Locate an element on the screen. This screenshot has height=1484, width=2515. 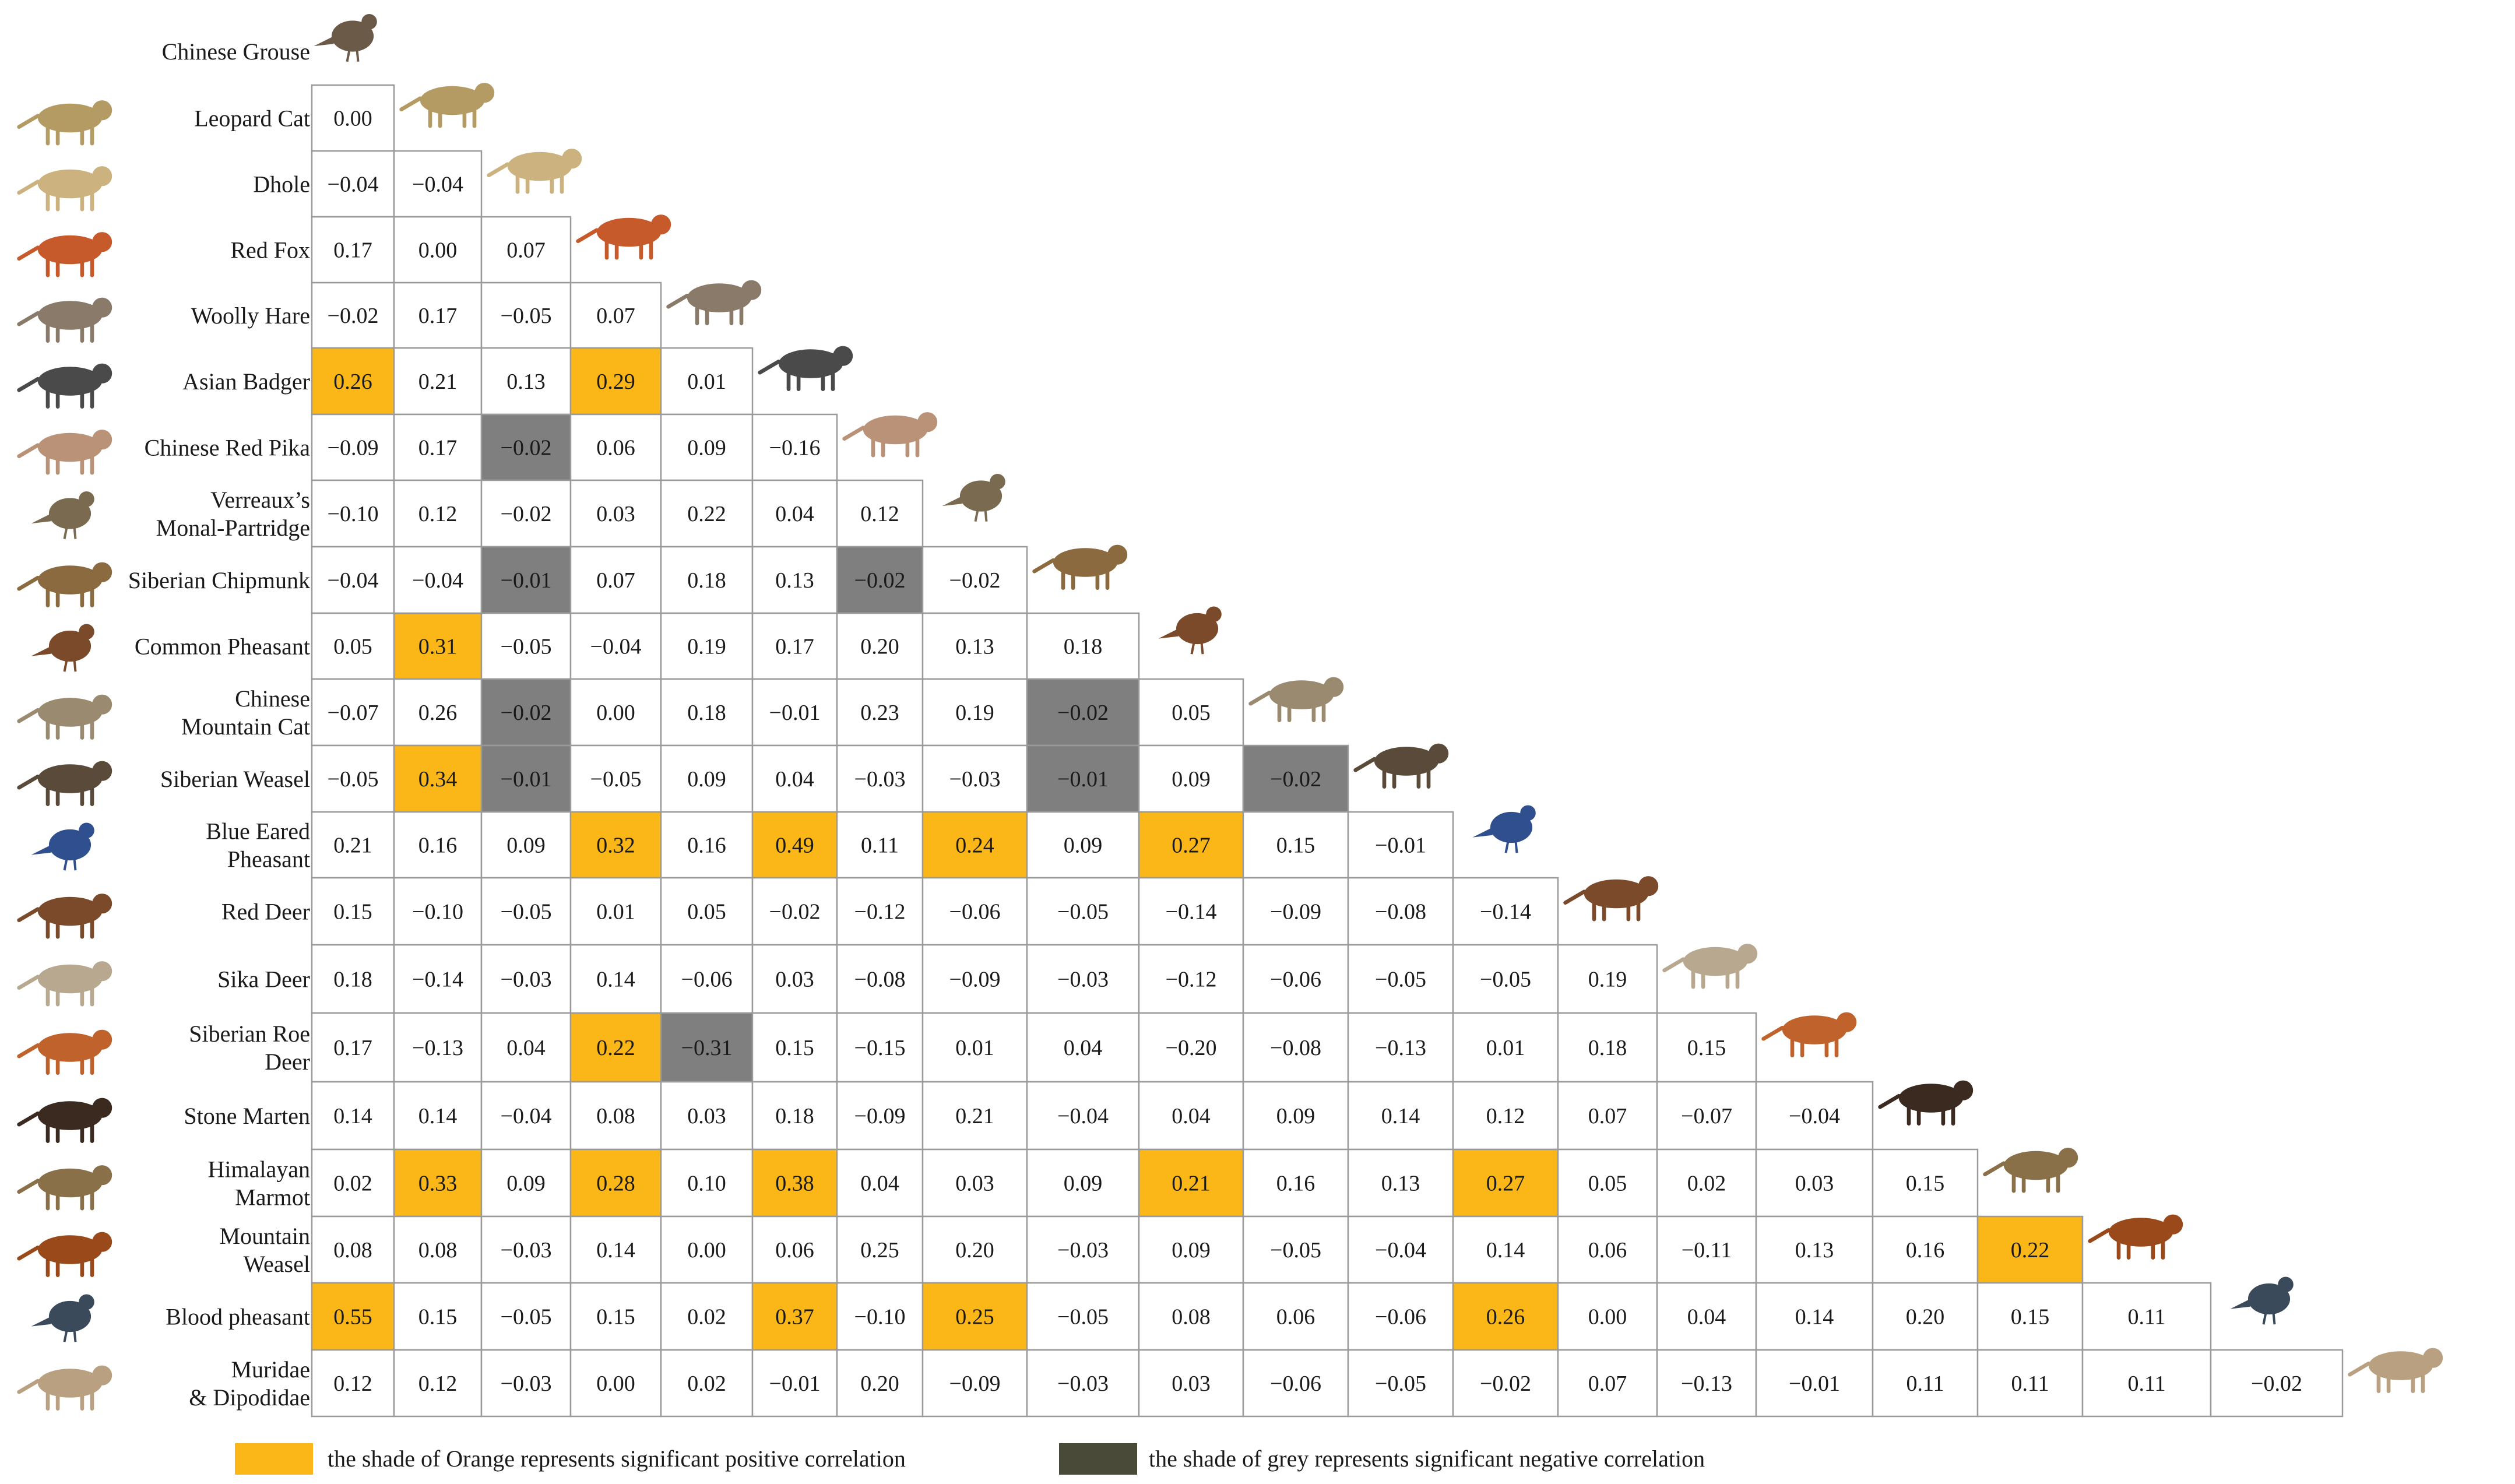
row-label: Siberian Weasel is located at coordinates (235, 779).